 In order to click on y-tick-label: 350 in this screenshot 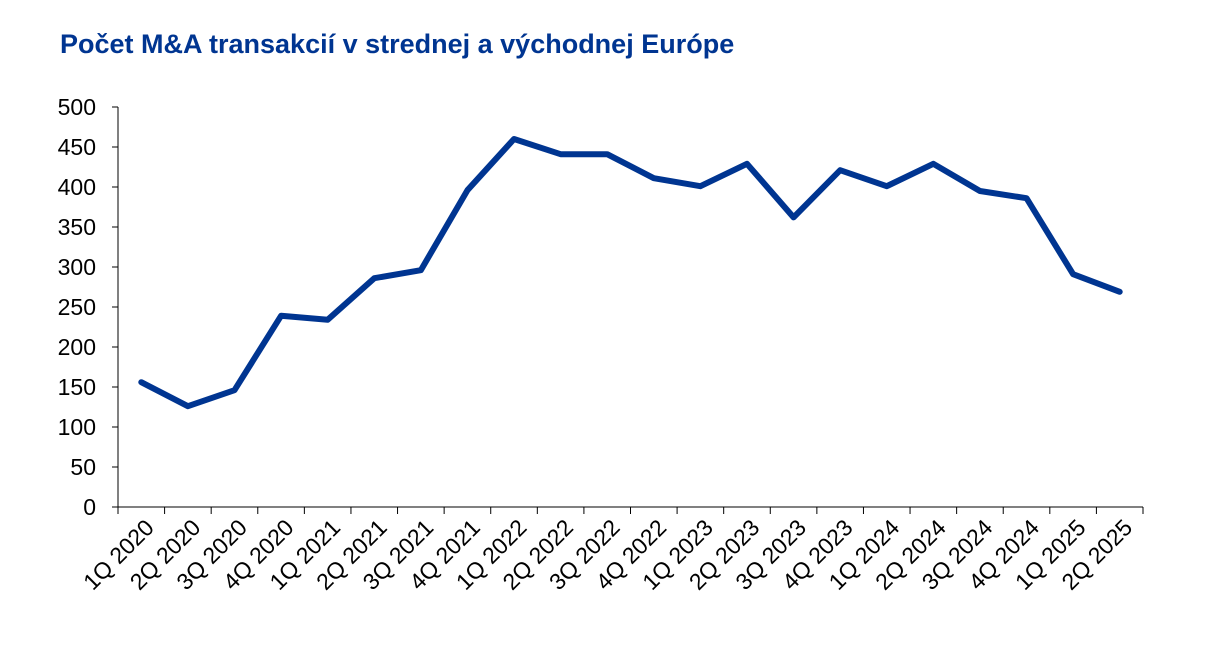, I will do `click(77, 227)`.